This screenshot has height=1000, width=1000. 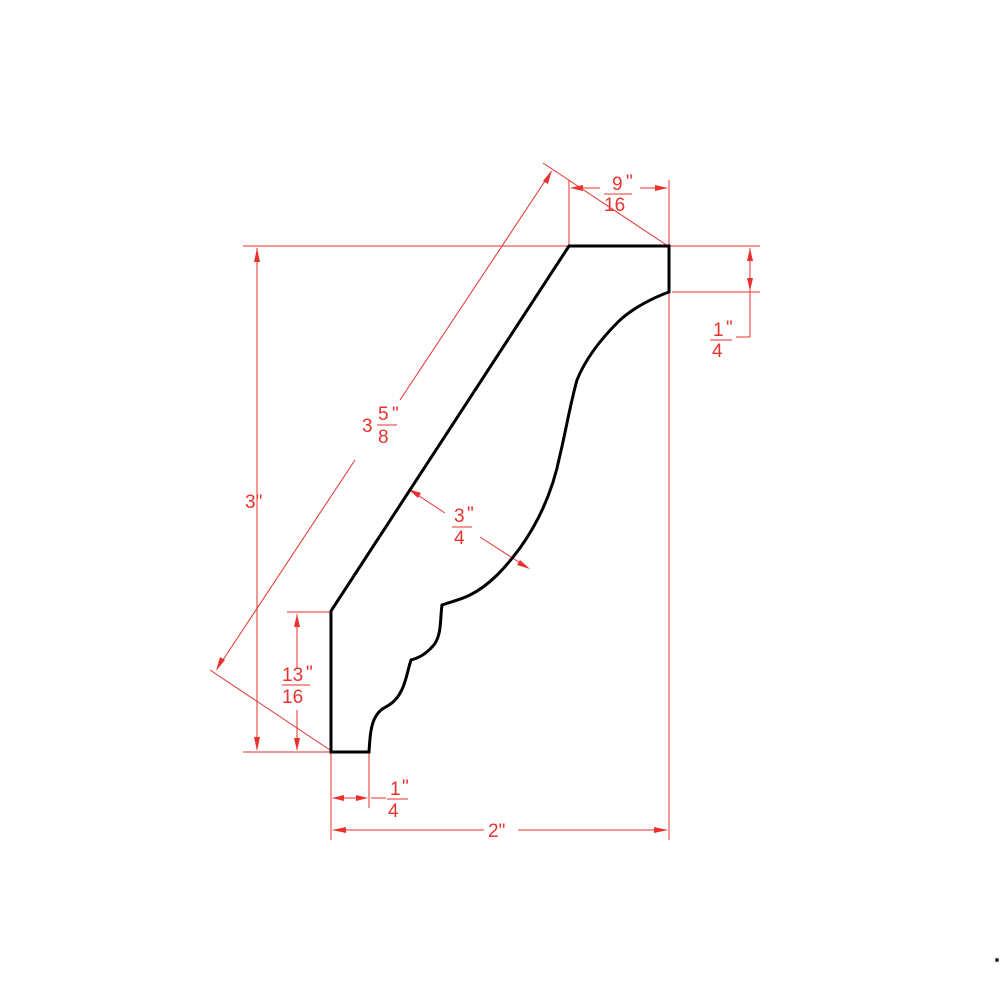 I want to click on thickness-arrow-right, so click(x=523, y=564).